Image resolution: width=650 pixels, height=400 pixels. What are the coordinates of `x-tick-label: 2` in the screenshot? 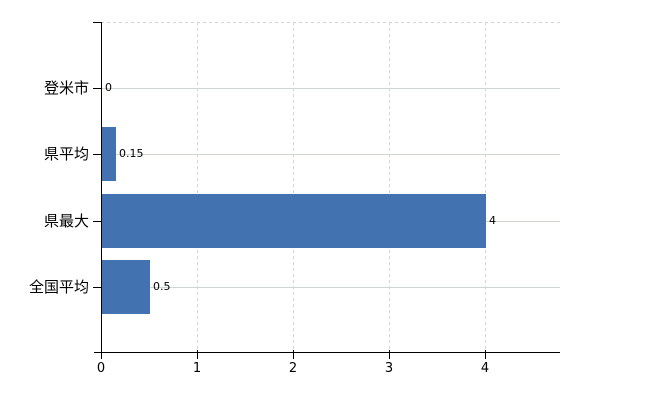 It's located at (293, 368).